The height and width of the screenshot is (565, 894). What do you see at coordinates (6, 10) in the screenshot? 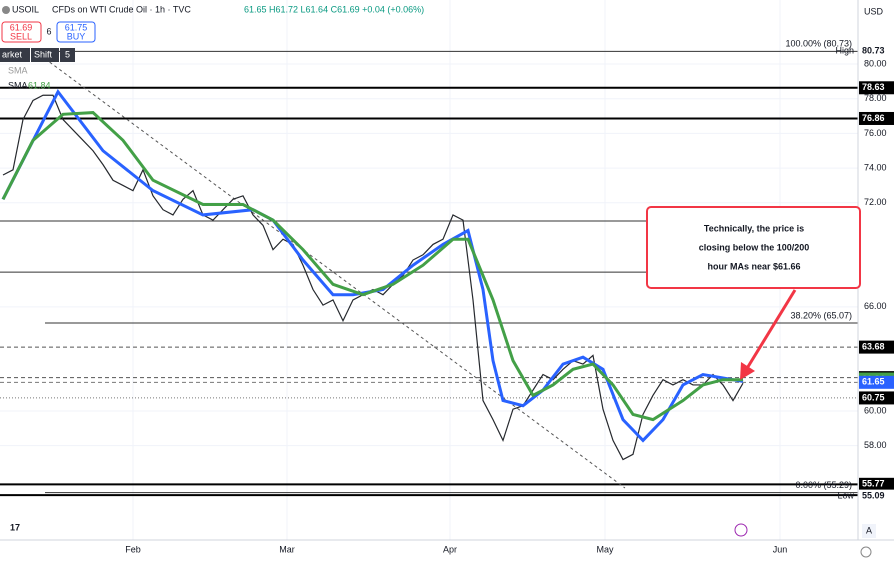
I see `symbol-icon` at bounding box center [6, 10].